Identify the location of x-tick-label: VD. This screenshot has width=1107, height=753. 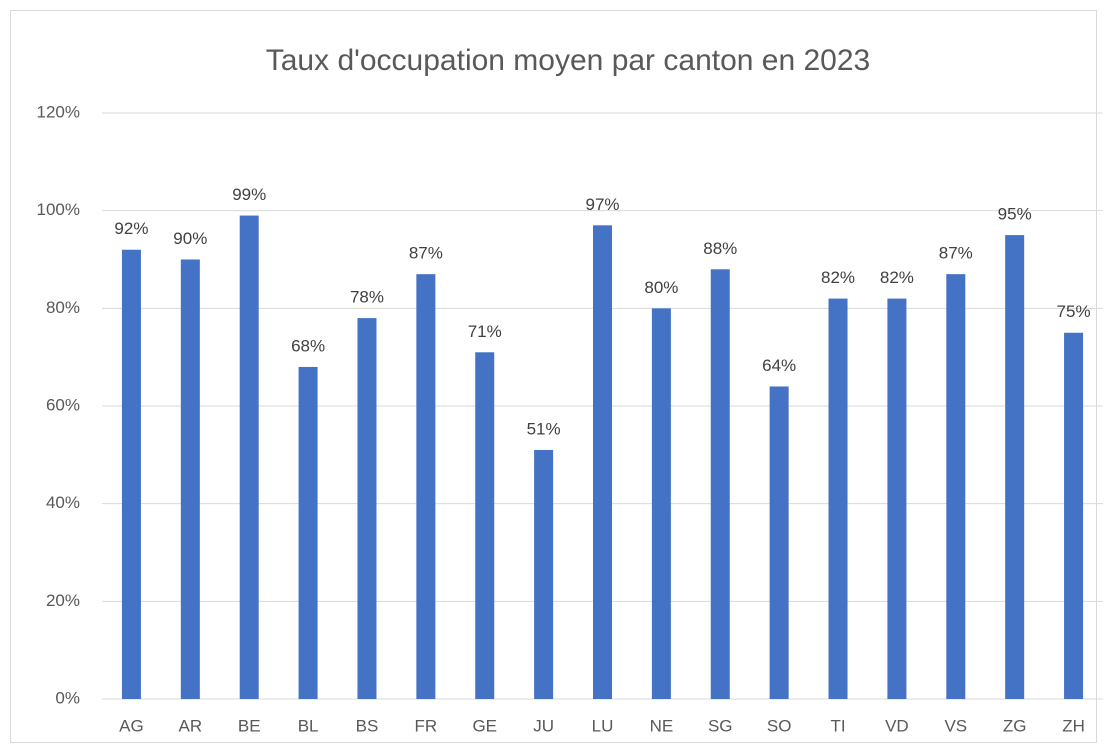
(897, 725).